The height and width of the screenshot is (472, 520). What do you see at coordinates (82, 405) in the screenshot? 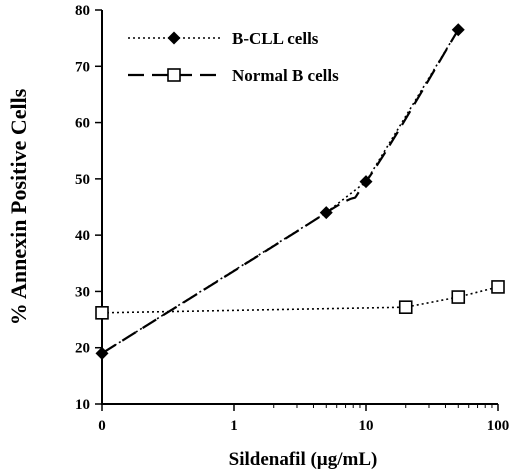
I see `y-tick-label: 10` at bounding box center [82, 405].